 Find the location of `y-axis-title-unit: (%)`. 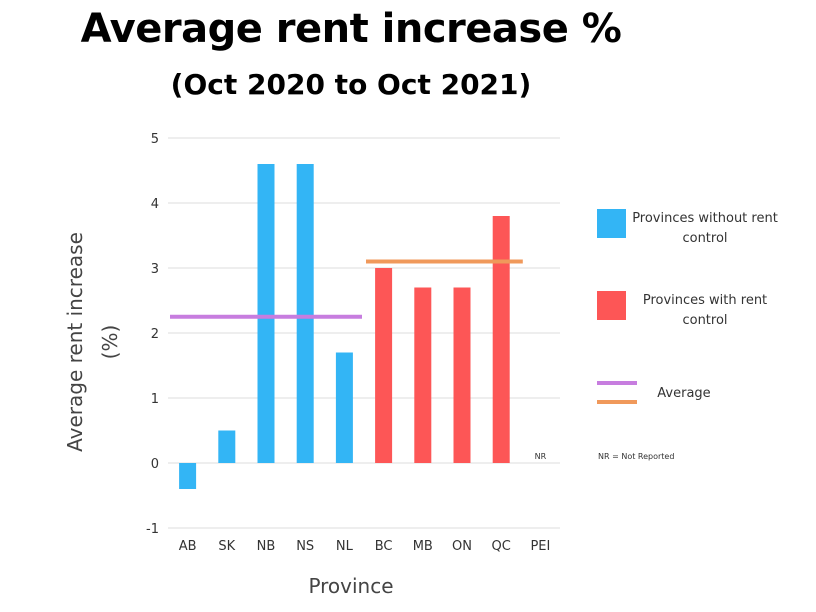

y-axis-title-unit: (%) is located at coordinates (110, 342).